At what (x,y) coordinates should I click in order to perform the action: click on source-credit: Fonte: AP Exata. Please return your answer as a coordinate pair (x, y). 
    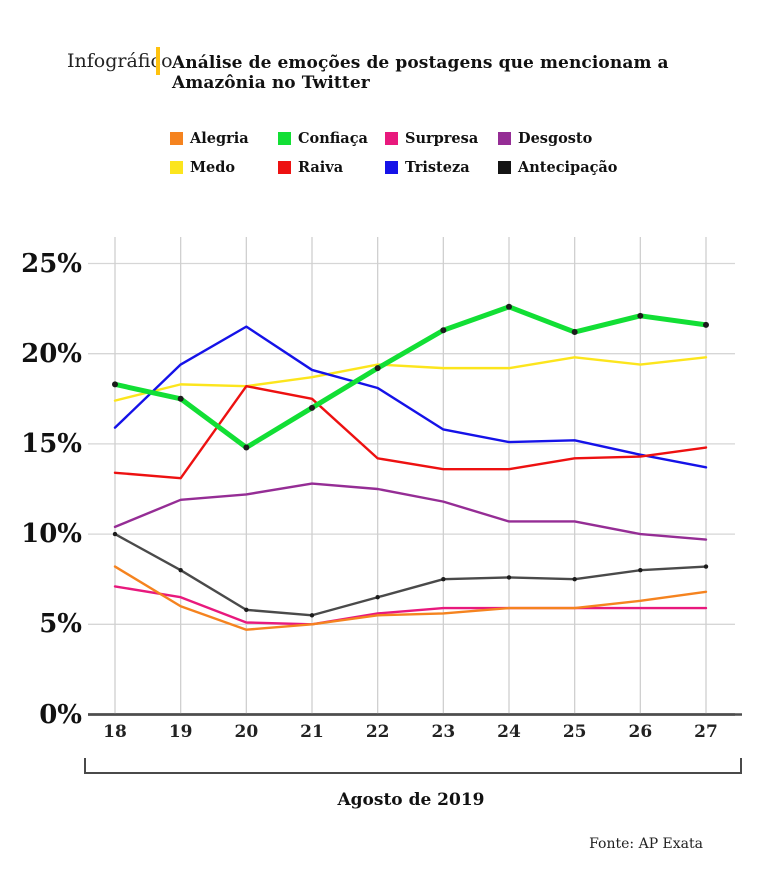
    Looking at the image, I should click on (646, 844).